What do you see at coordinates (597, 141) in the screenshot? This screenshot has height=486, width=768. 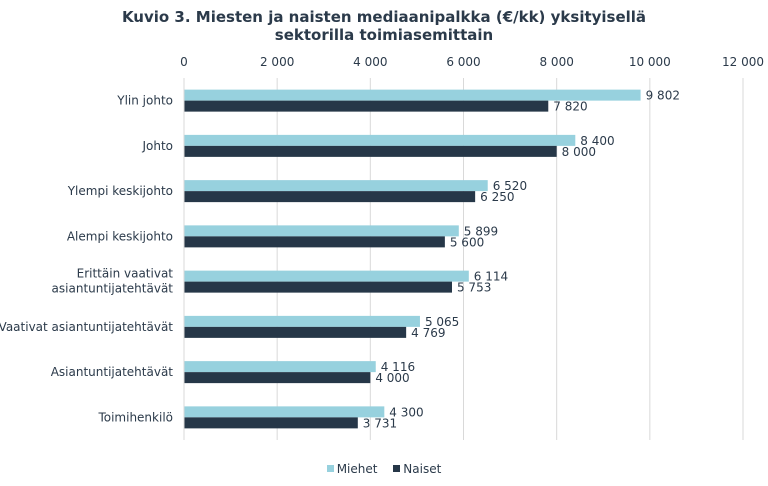 I see `data-label: 8 400` at bounding box center [597, 141].